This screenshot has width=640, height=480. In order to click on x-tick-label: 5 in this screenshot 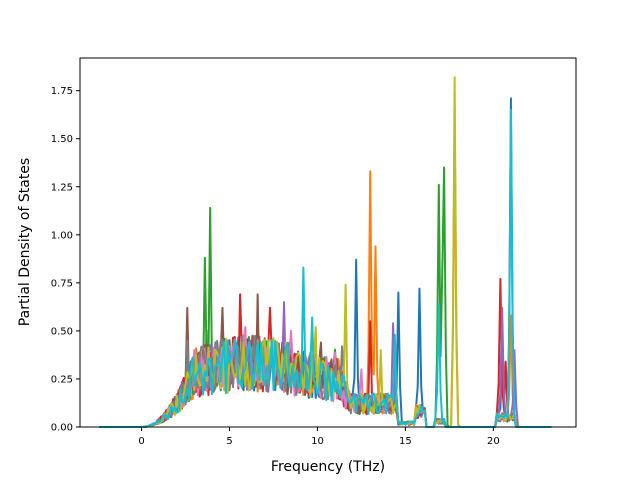, I will do `click(229, 441)`.